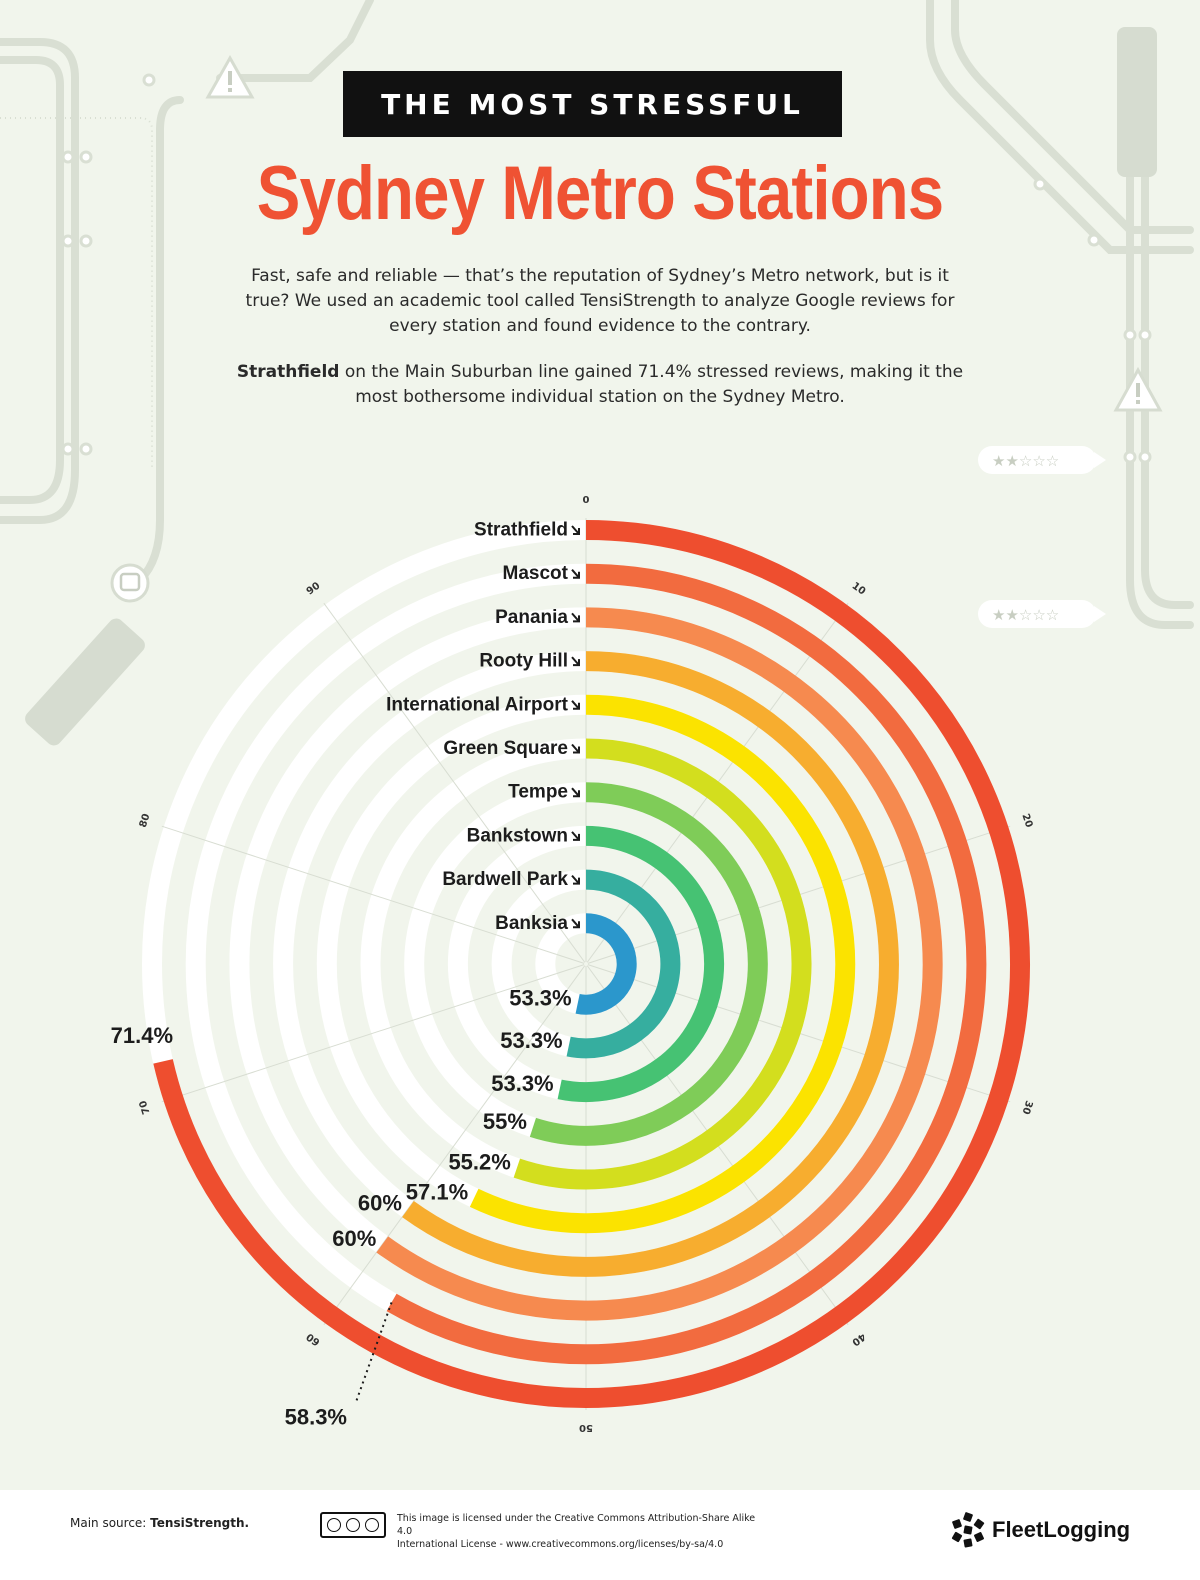 The height and width of the screenshot is (1580, 1200). I want to click on station-label: Panania, so click(531, 617).